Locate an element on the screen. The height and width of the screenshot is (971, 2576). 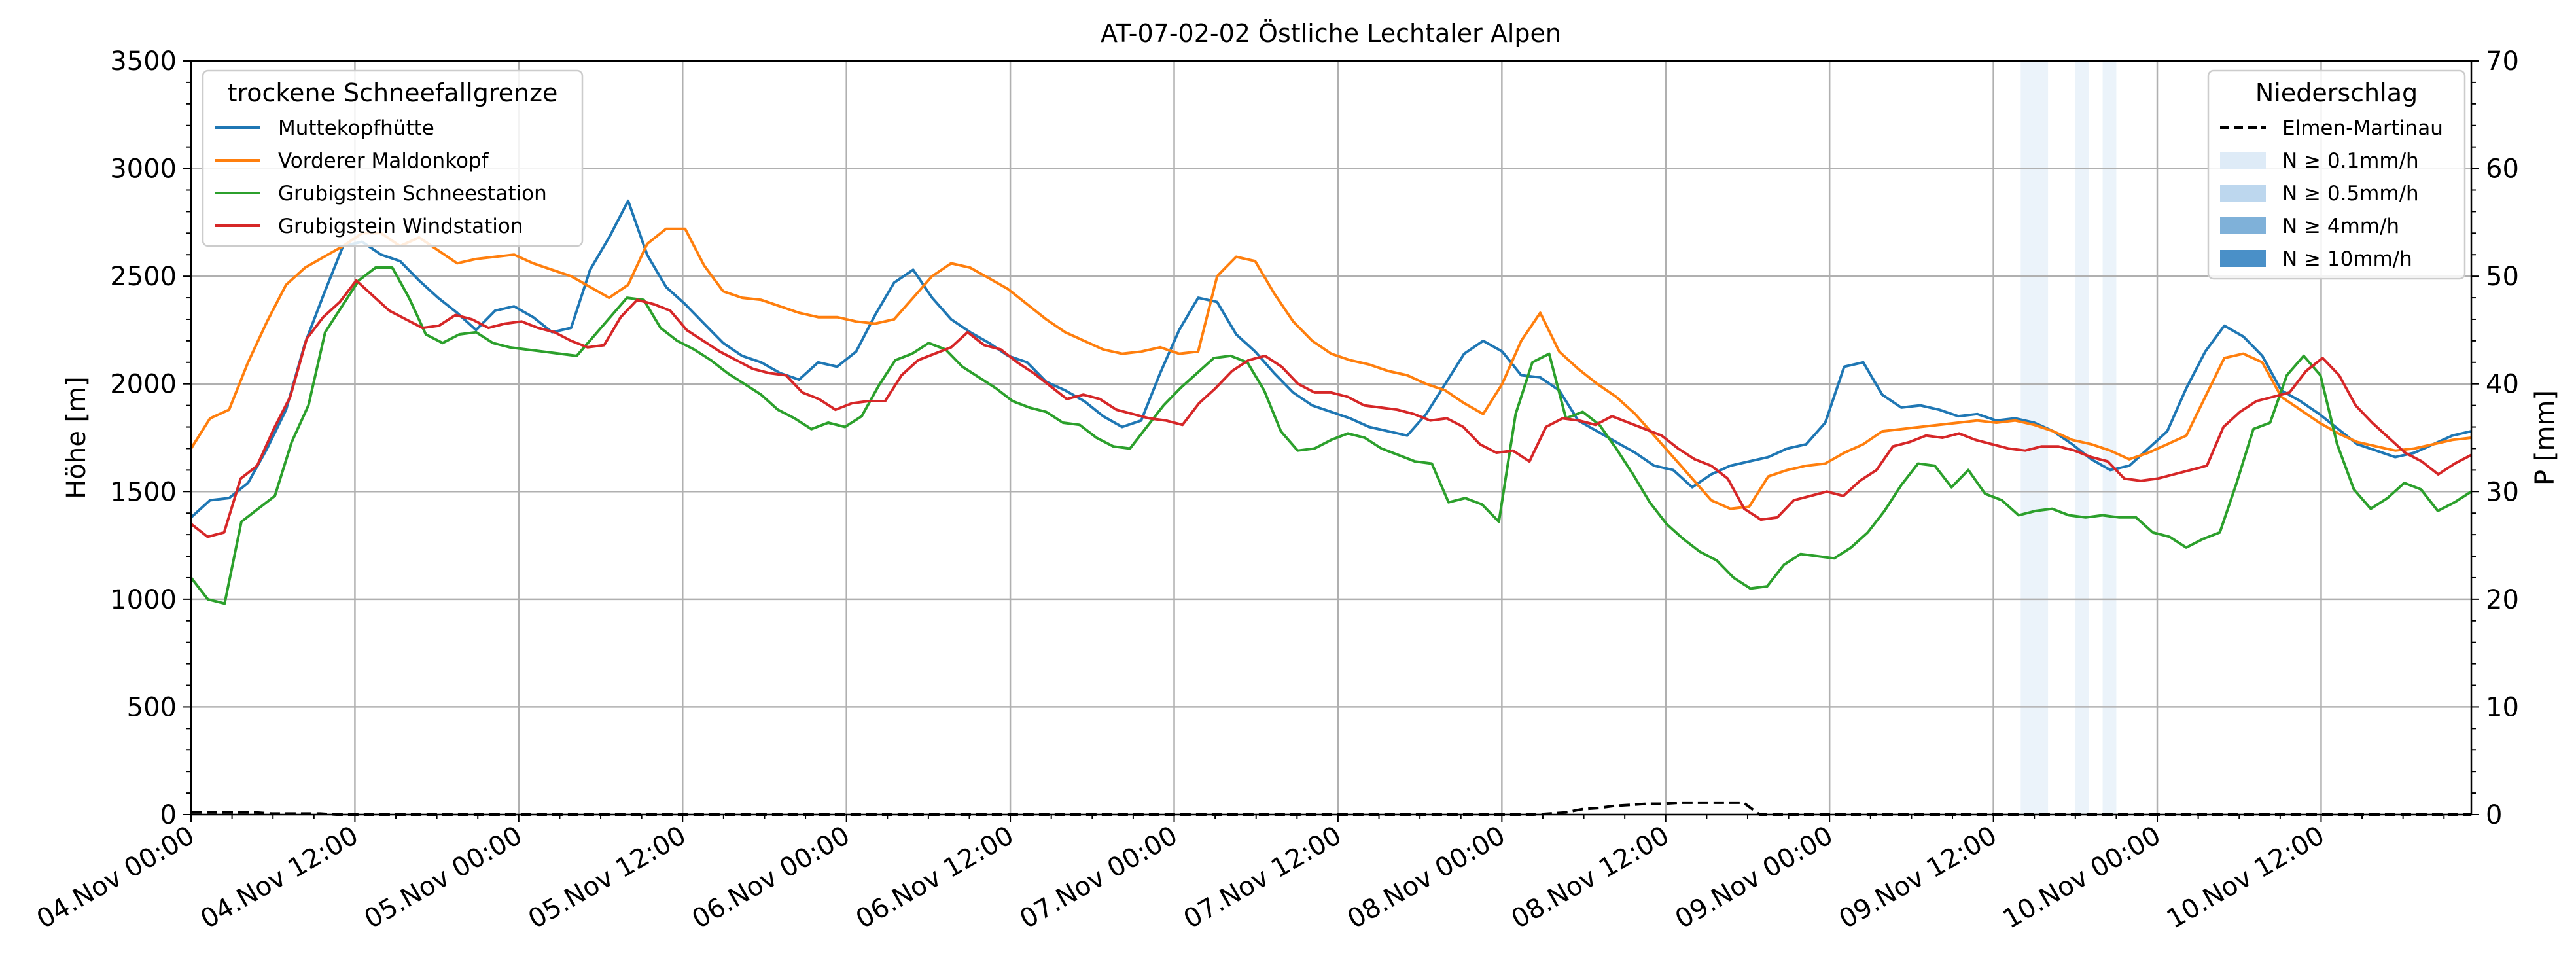
y-tick-label-6: 3000 is located at coordinates (143, 169).